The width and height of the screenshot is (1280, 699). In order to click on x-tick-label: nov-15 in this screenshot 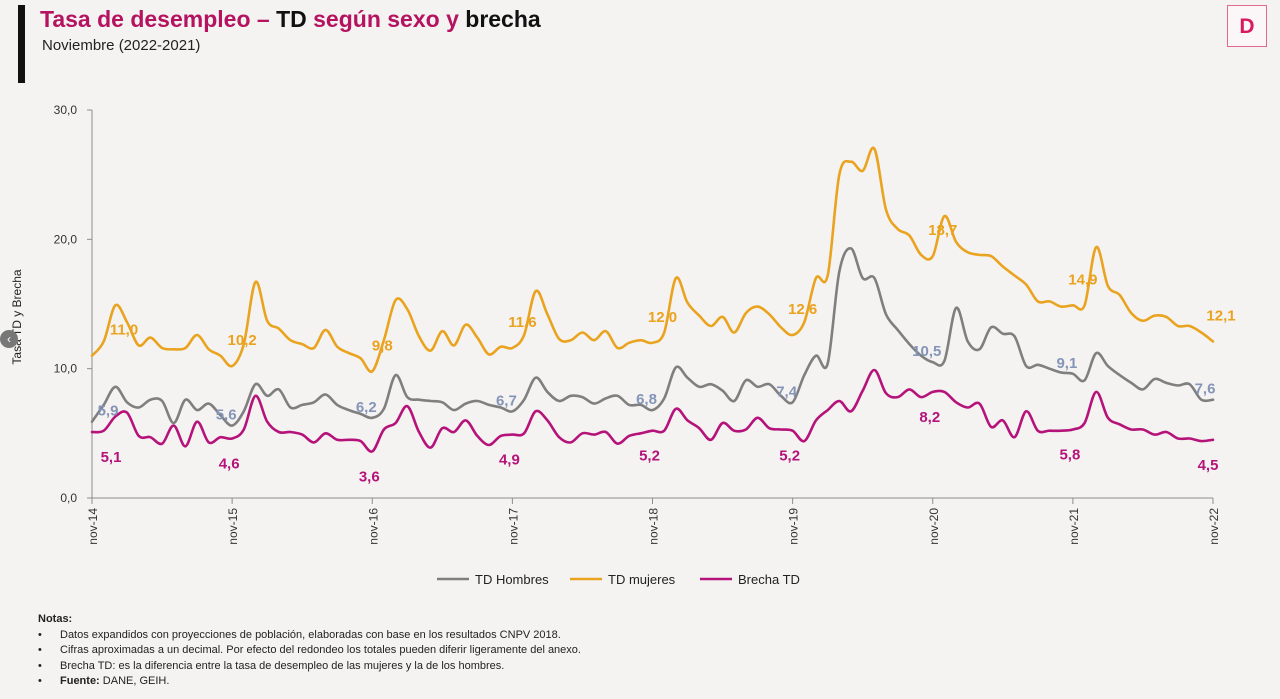, I will do `click(233, 526)`.